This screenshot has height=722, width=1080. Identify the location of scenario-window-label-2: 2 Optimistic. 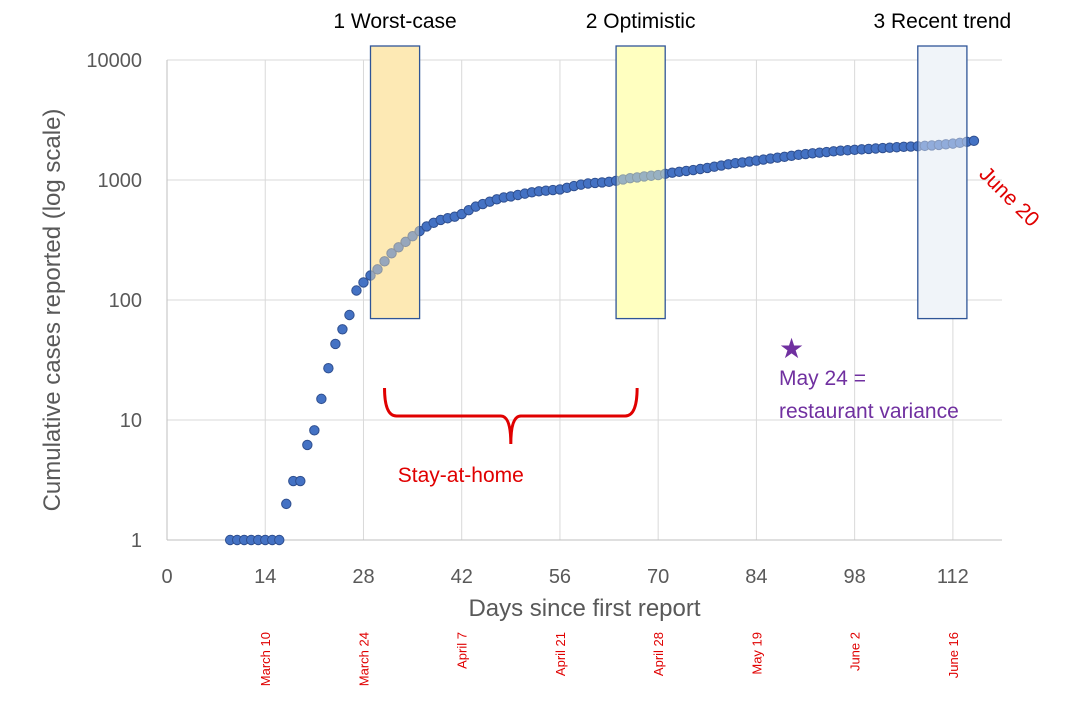
(641, 21).